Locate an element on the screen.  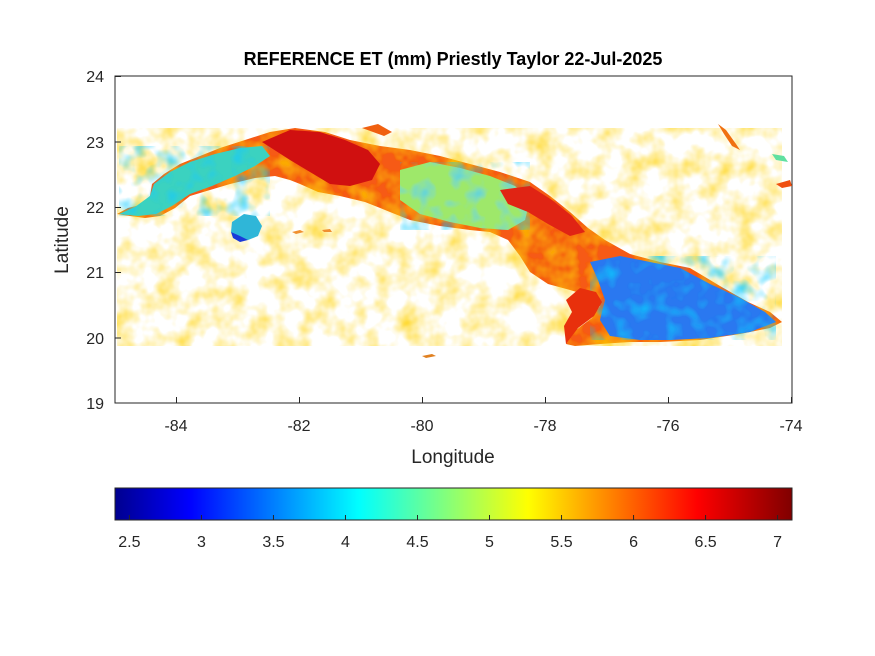
colorbar-tick-label: 3 is located at coordinates (201, 542).